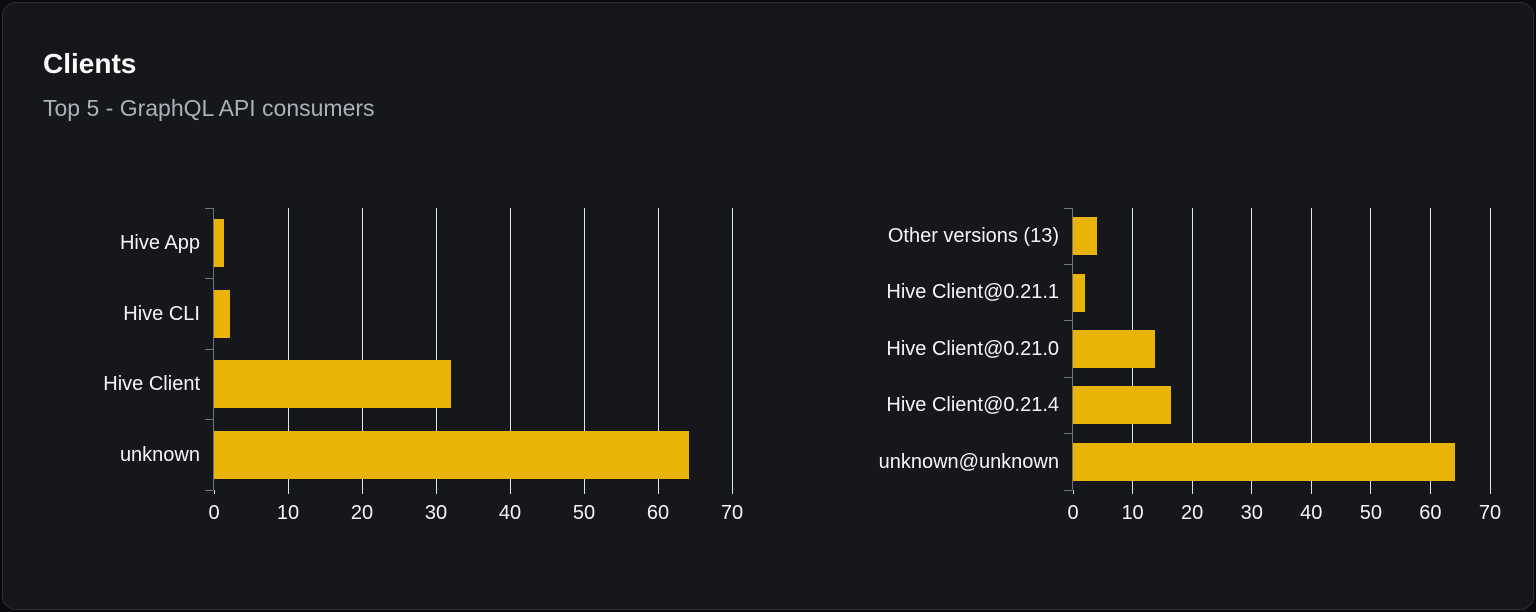  Describe the element at coordinates (151, 384) in the screenshot. I see `category-label-hive-client: Hive Client` at that location.